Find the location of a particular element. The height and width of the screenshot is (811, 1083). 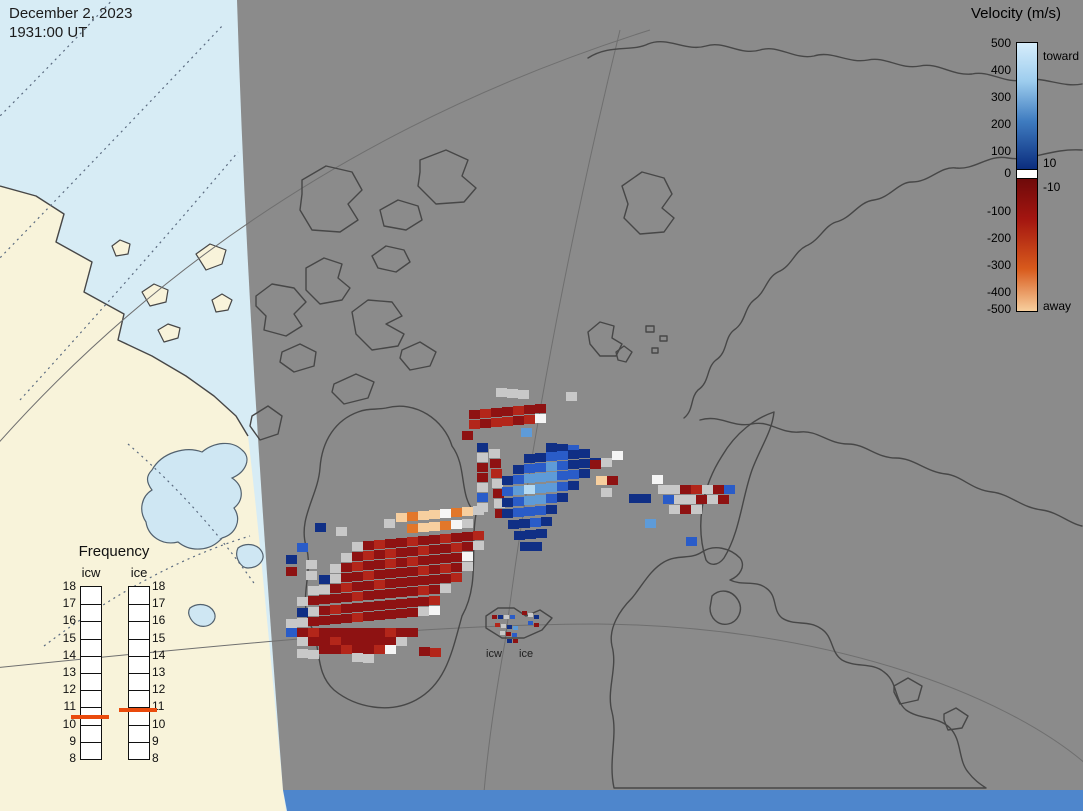

colorbar-tick-left: -100 is located at coordinates (998, 211).